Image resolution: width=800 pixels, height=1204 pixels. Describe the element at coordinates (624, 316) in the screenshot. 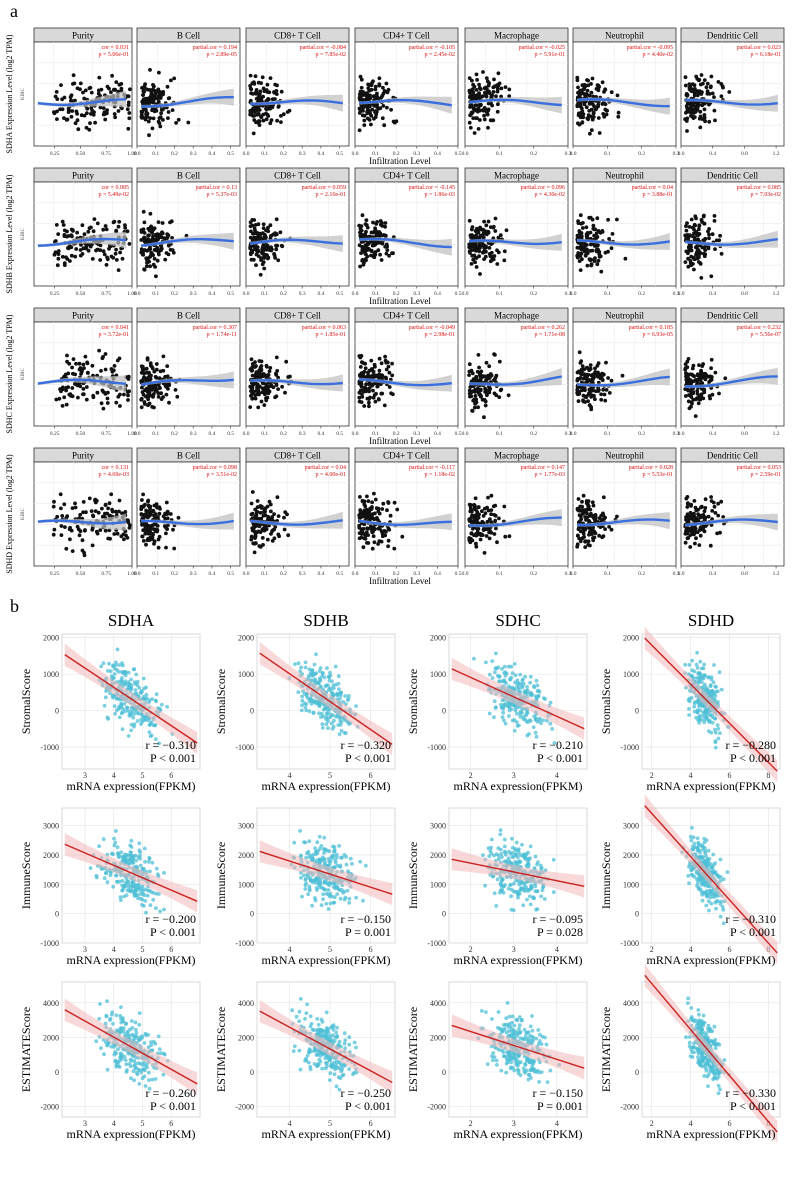

I see `facet-strip-label: Neutrophil` at that location.